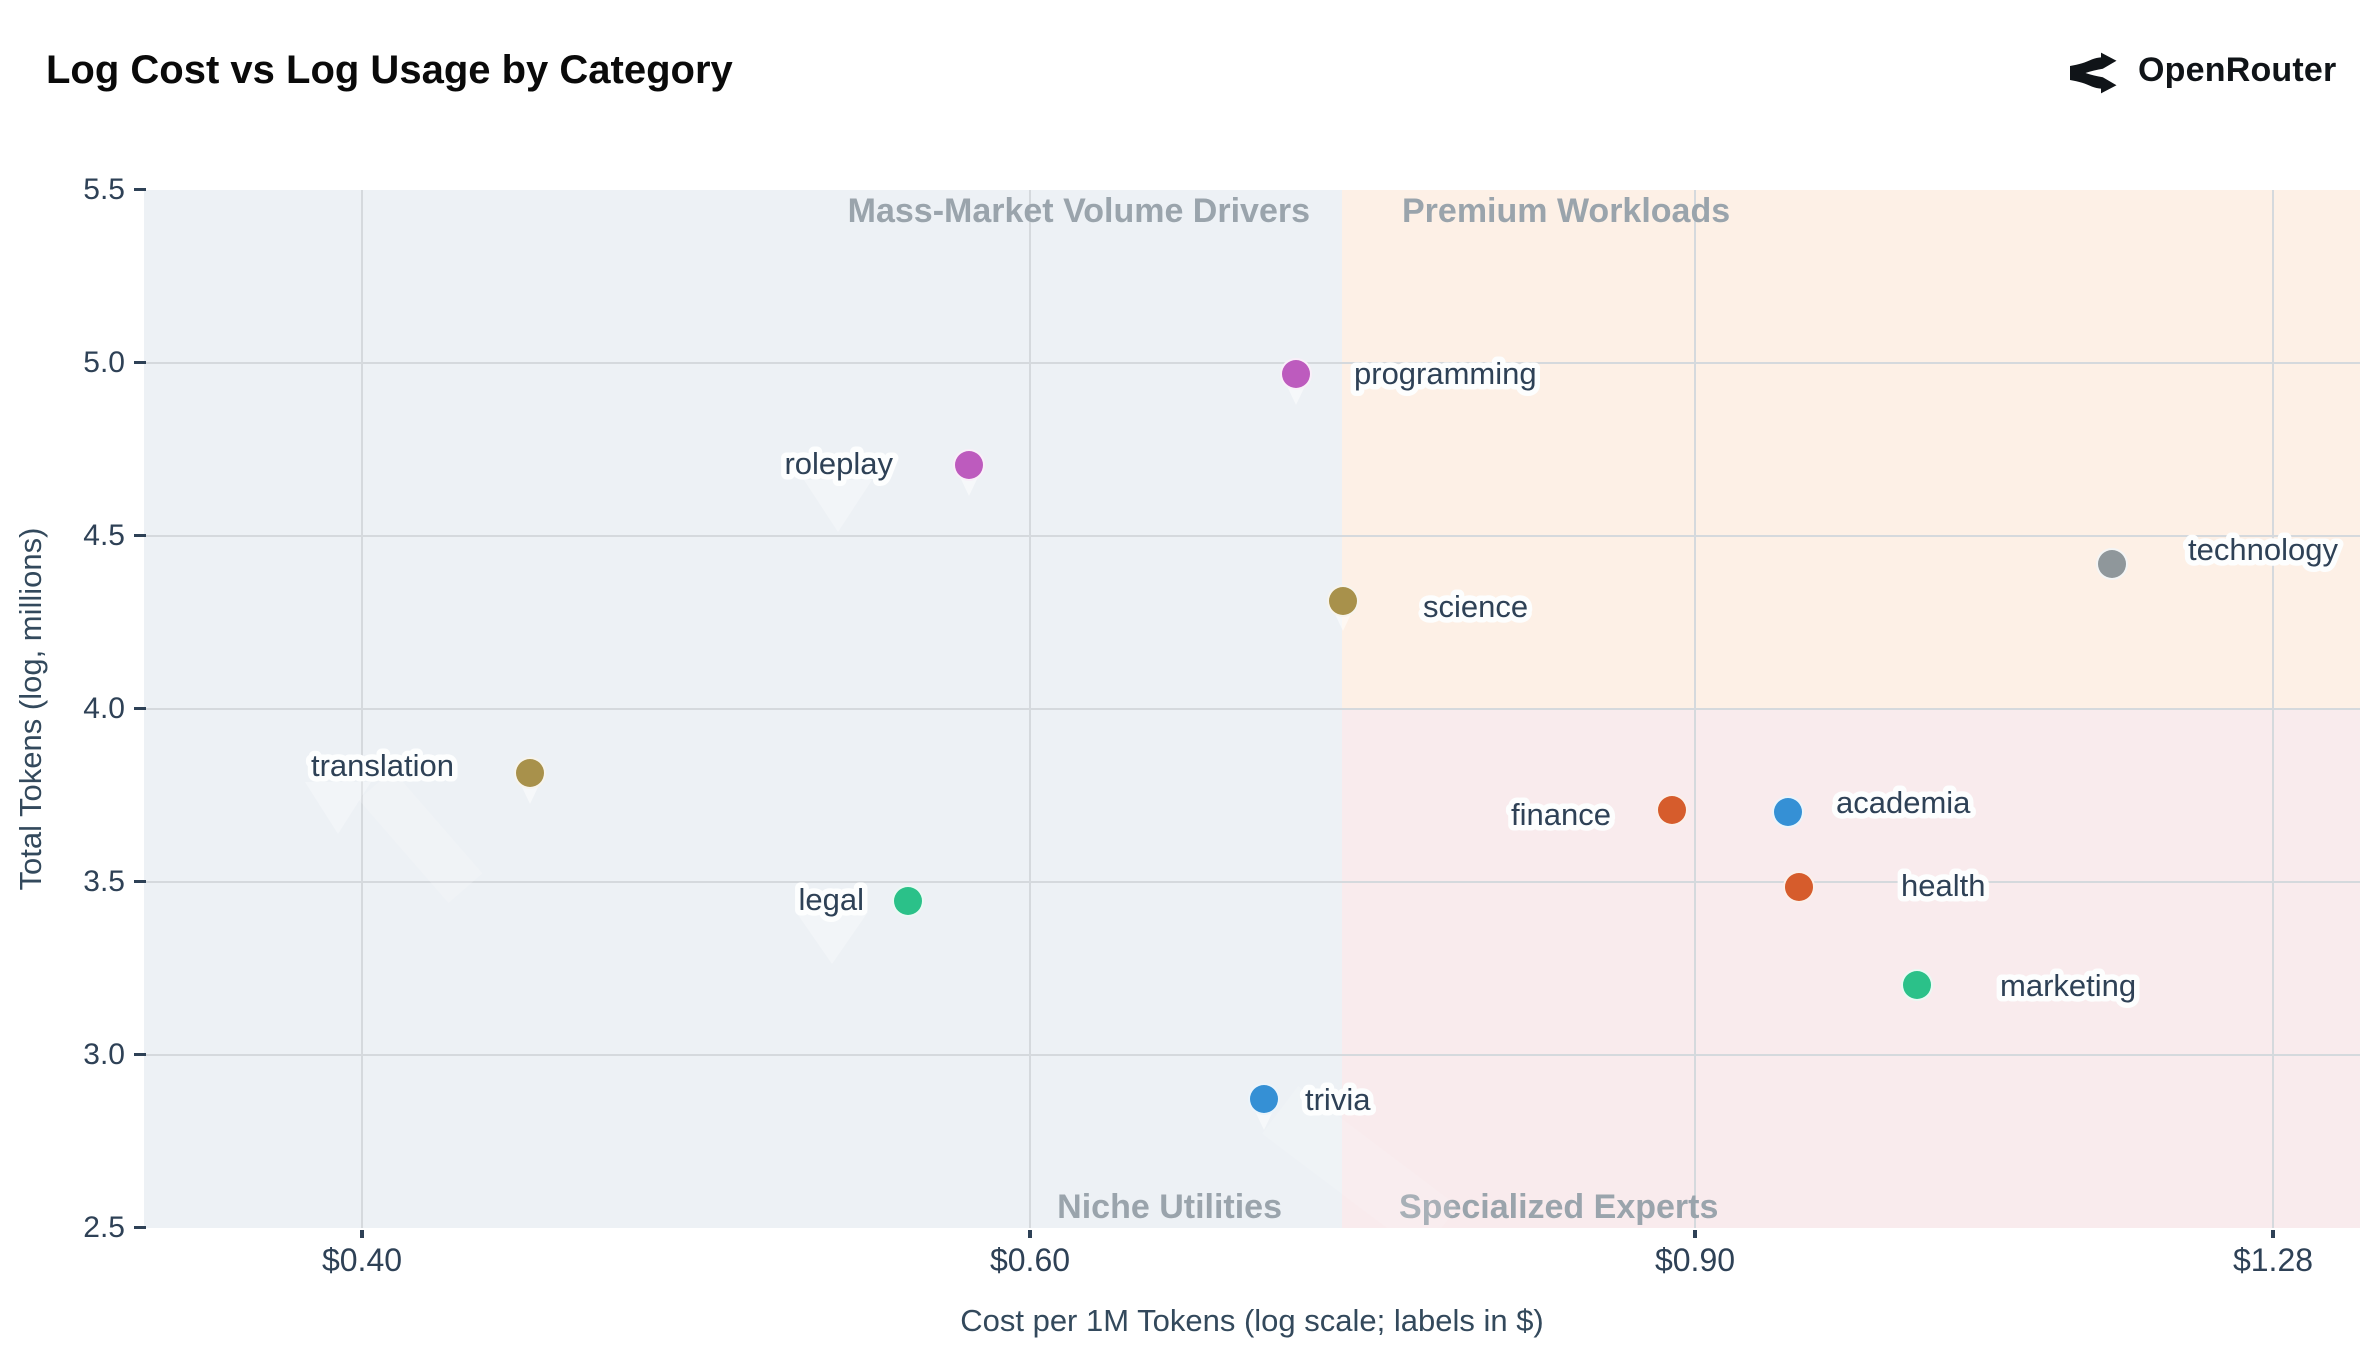 The width and height of the screenshot is (2378, 1358). What do you see at coordinates (2068, 985) in the screenshot?
I see `svg-text: marketing` at bounding box center [2068, 985].